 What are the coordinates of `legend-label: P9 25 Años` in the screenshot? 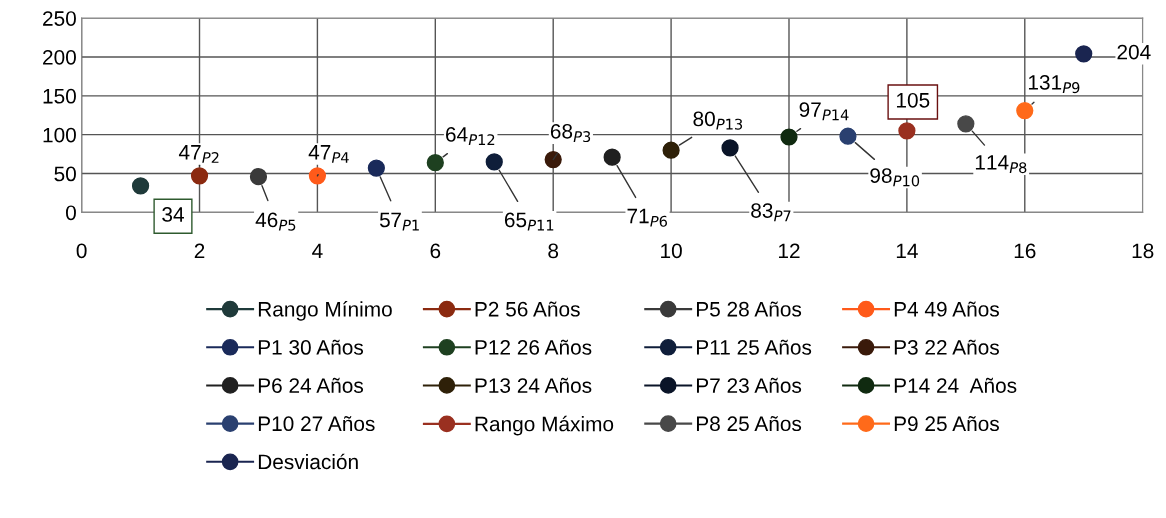 It's located at (946, 423).